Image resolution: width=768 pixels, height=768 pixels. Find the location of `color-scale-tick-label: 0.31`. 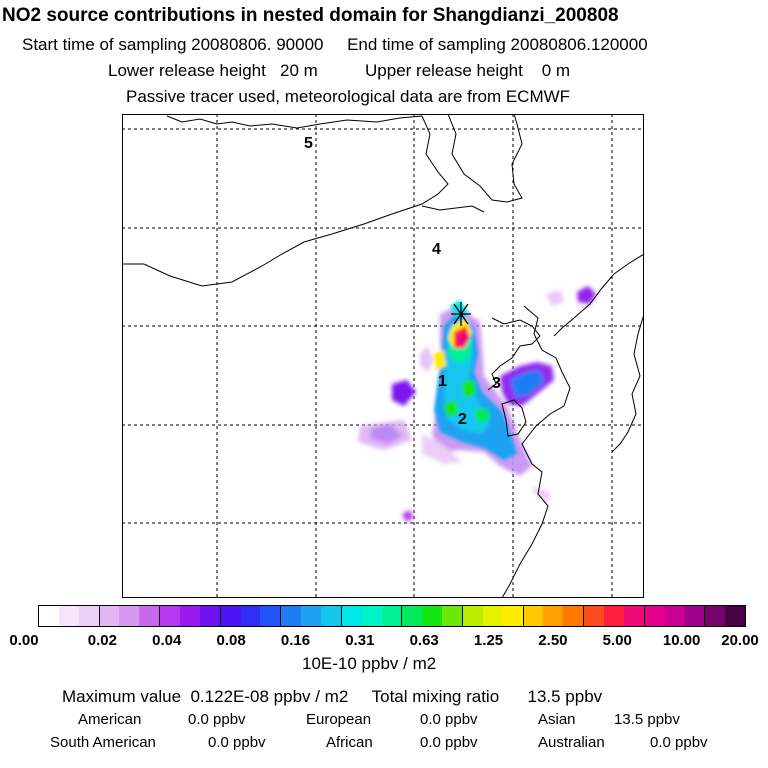

color-scale-tick-label: 0.31 is located at coordinates (360, 640).